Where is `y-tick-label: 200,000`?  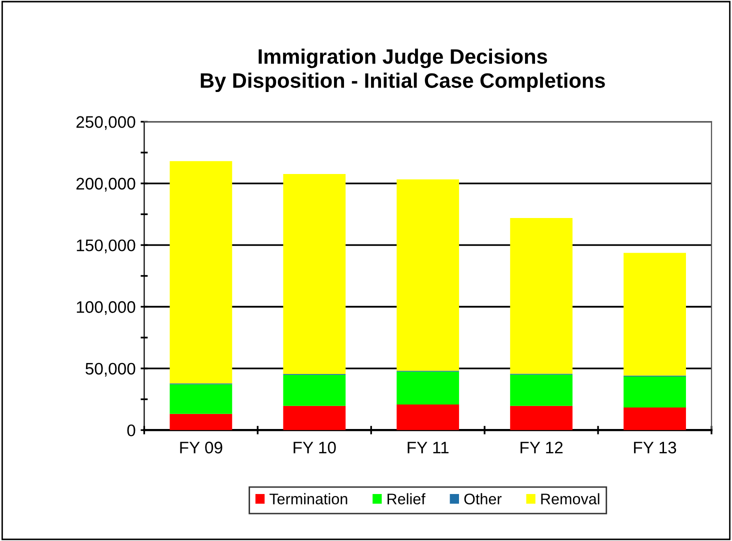 y-tick-label: 200,000 is located at coordinates (106, 185).